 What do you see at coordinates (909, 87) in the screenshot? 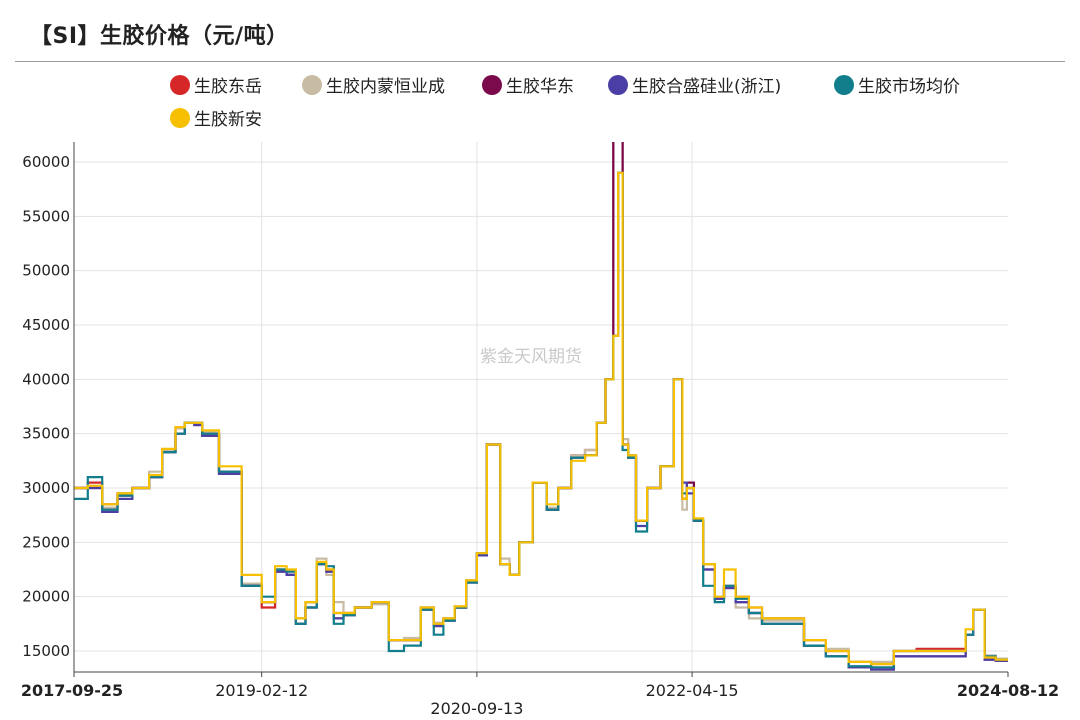
I see `legend-label: 生胶市场均价` at bounding box center [909, 87].